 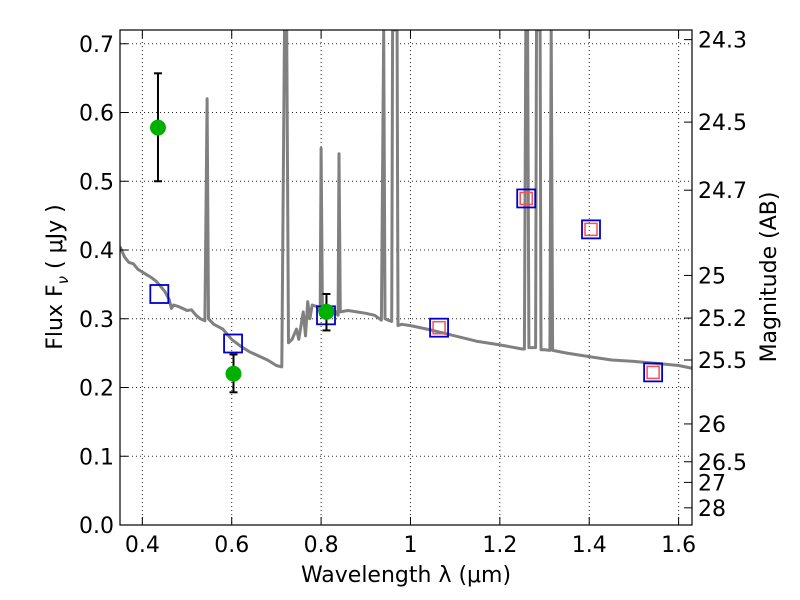 What do you see at coordinates (406, 575) in the screenshot?
I see `x-axis-label: Wavelength λ (μm)` at bounding box center [406, 575].